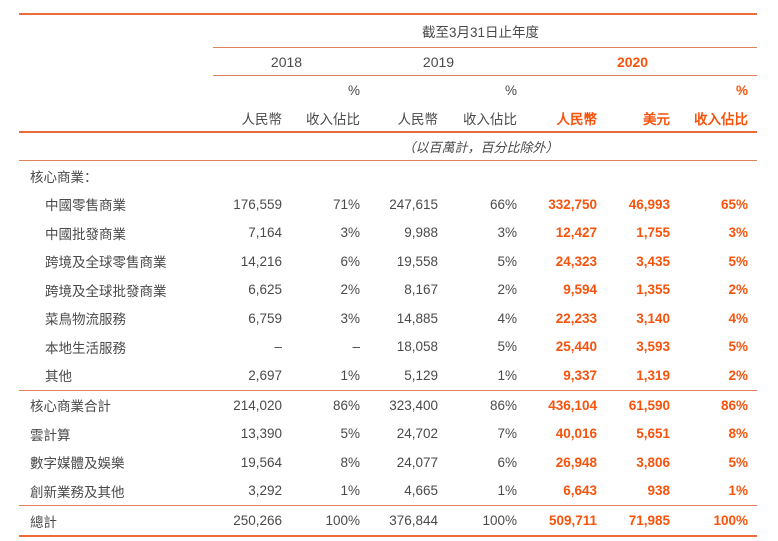 The width and height of the screenshot is (778, 541). What do you see at coordinates (116, 521) in the screenshot?
I see `row-label: 總計` at bounding box center [116, 521].